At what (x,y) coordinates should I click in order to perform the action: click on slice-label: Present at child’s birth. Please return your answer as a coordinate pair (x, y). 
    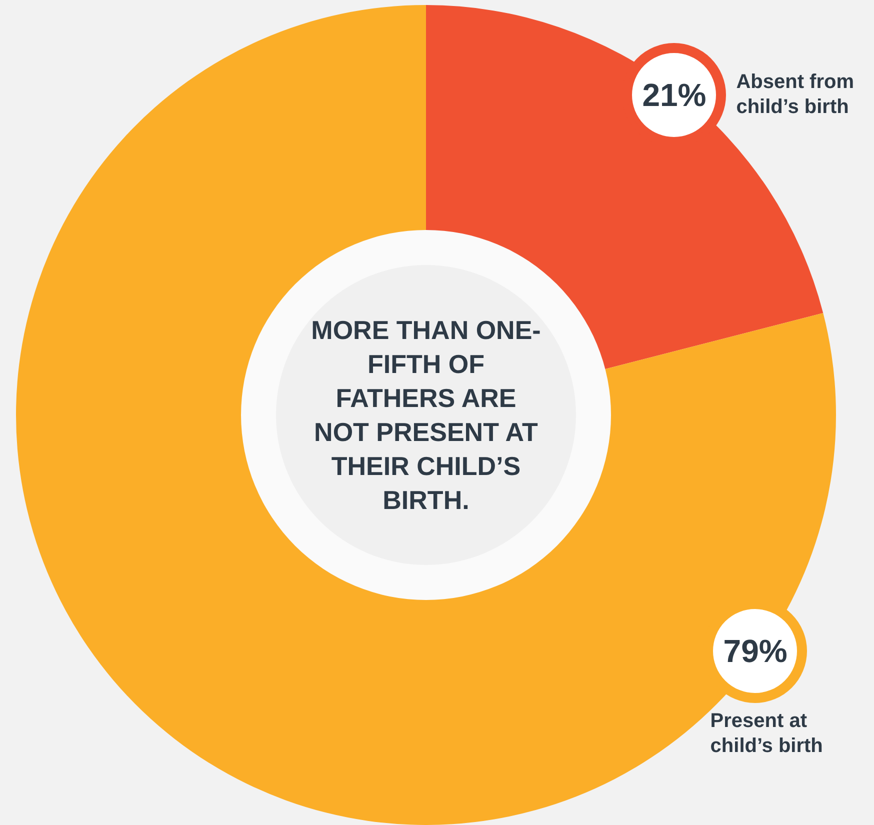
    Looking at the image, I should click on (767, 733).